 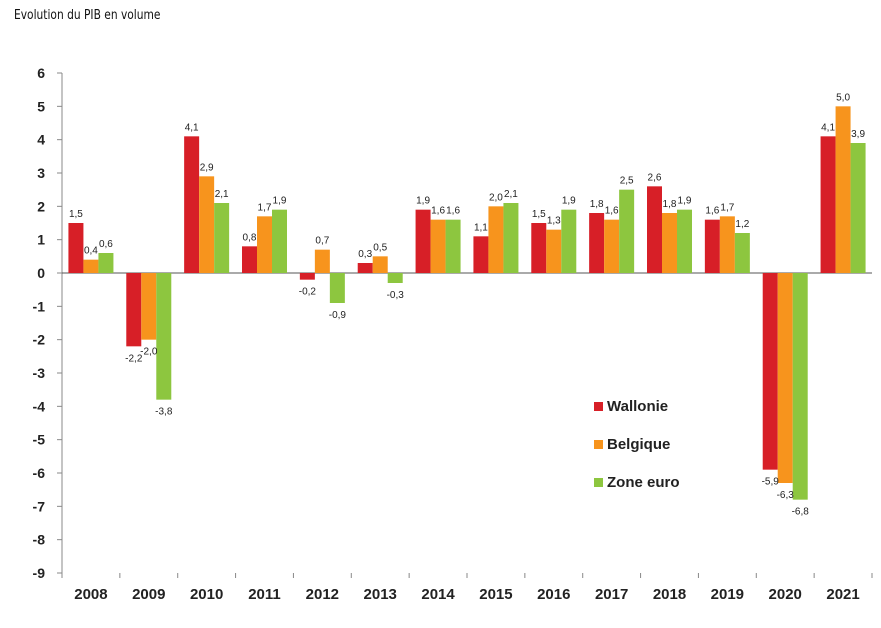 I want to click on legend: Wallonie Belgique Zone euro, so click(x=637, y=444).